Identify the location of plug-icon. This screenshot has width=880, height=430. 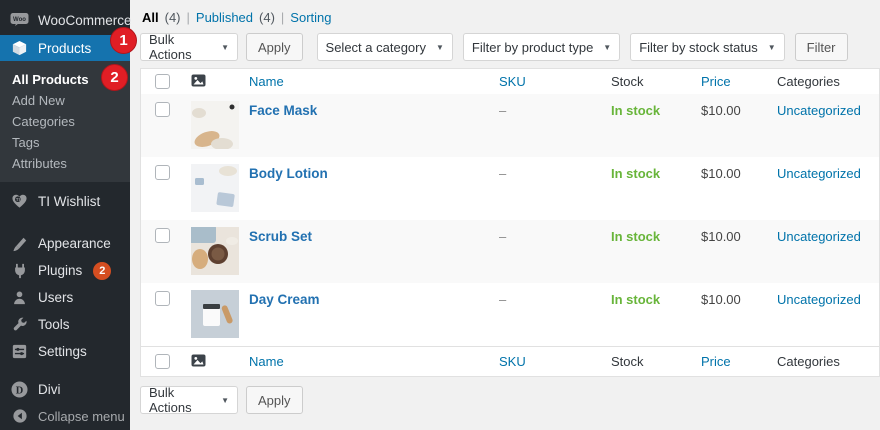
(19, 271).